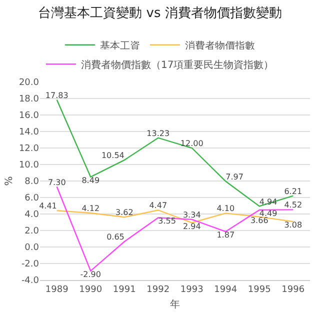 The width and height of the screenshot is (320, 320). What do you see at coordinates (160, 14) in the screenshot?
I see `chart-title: 台灣基本工資變動 vs 消費者物價指數變動` at bounding box center [160, 14].